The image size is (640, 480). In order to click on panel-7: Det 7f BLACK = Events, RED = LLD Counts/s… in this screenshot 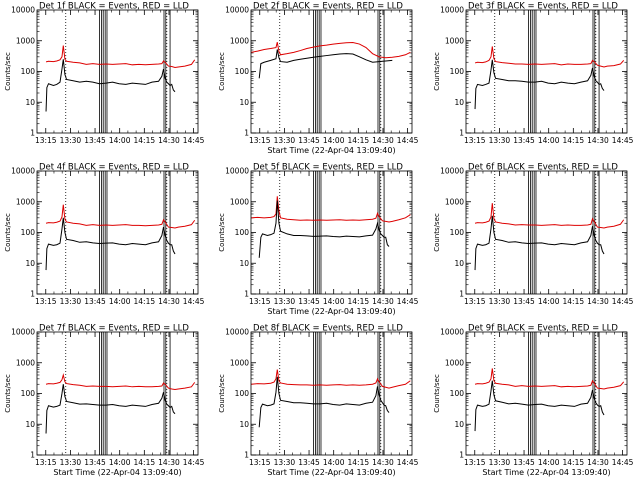, I will do `click(104, 401)`.